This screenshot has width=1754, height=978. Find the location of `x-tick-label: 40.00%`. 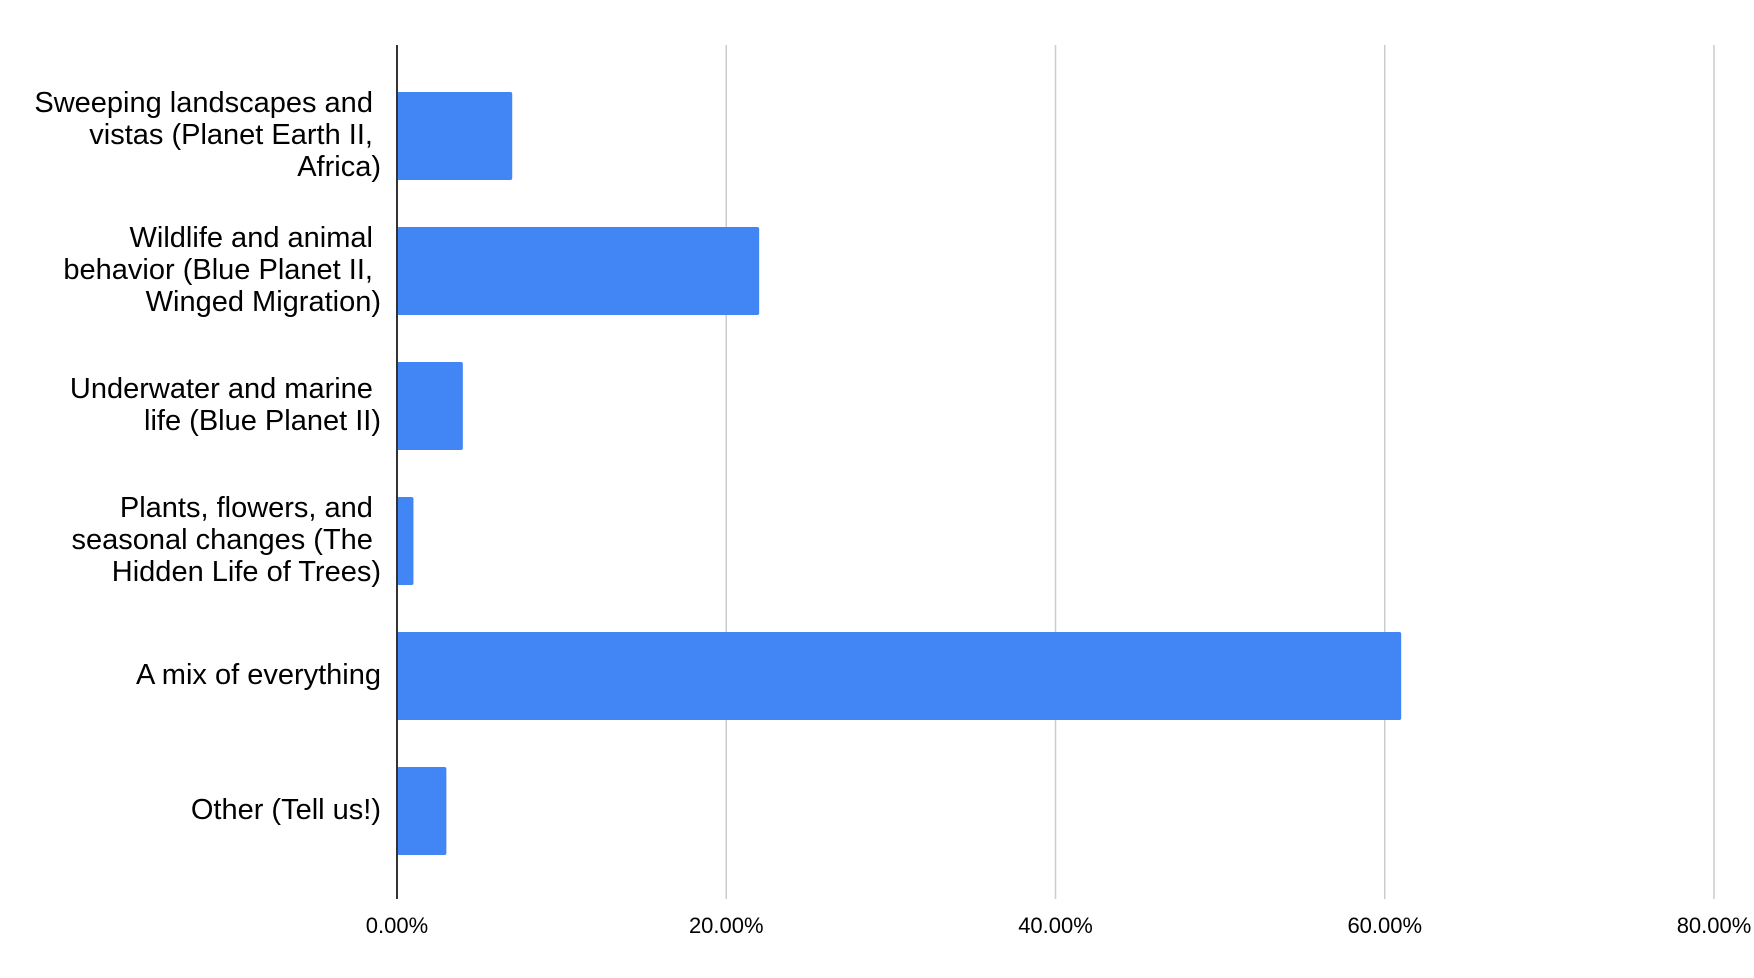

x-tick-label: 40.00% is located at coordinates (1055, 925).